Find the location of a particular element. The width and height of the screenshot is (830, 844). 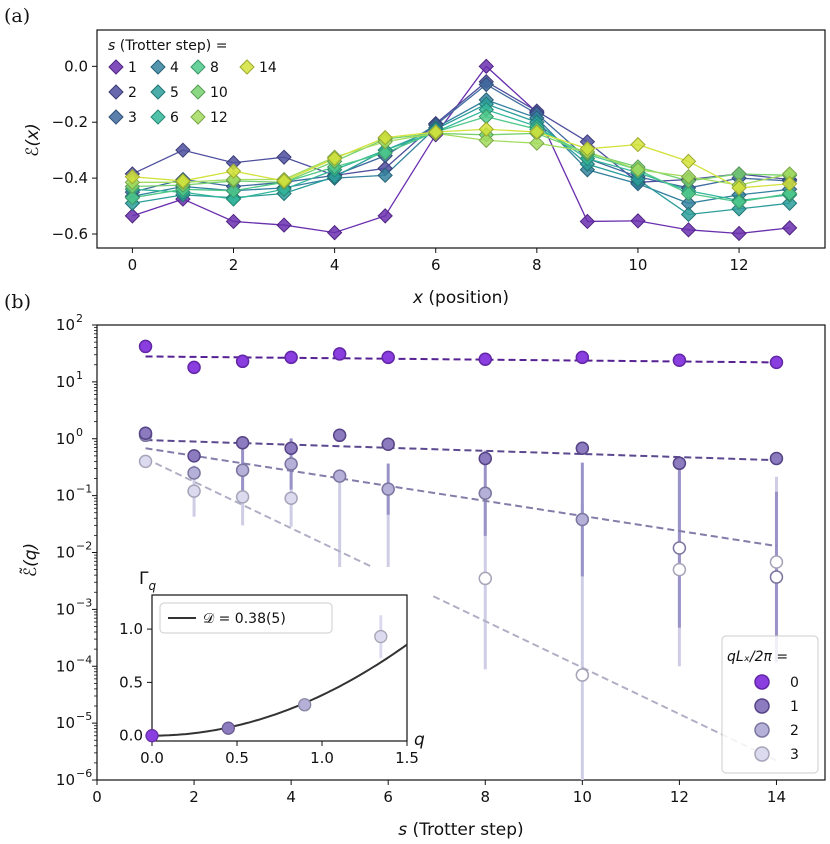

a-legend-title-var: s is located at coordinates (111, 46).